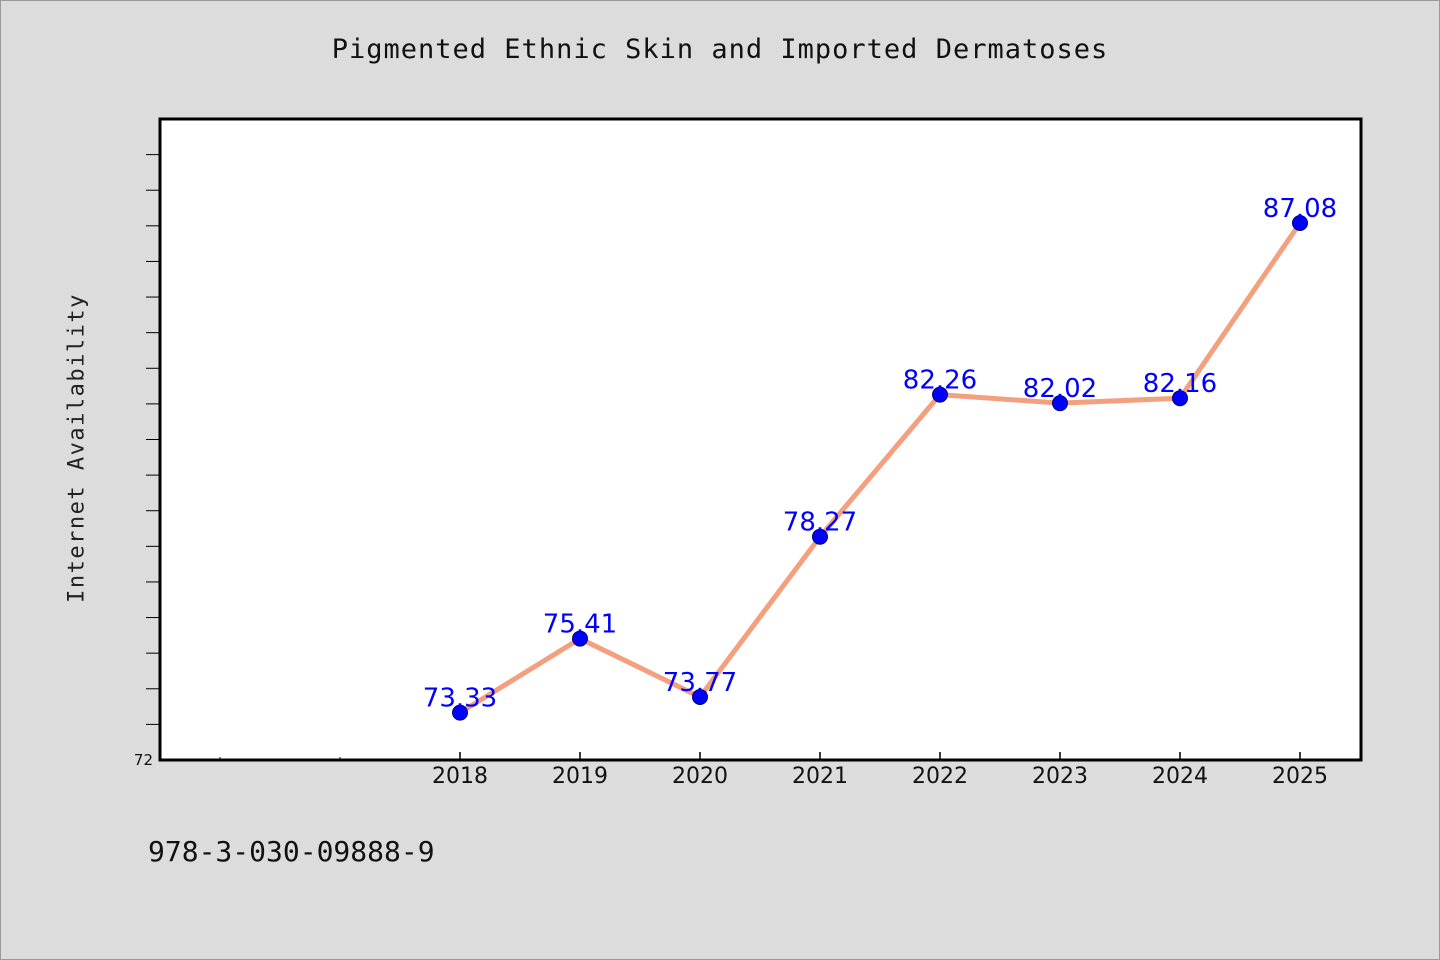  Describe the element at coordinates (773, 770) in the screenshot. I see `x-axis-ticks: 2018 2019 2020 2021 2022 2023 2024 2025` at that location.